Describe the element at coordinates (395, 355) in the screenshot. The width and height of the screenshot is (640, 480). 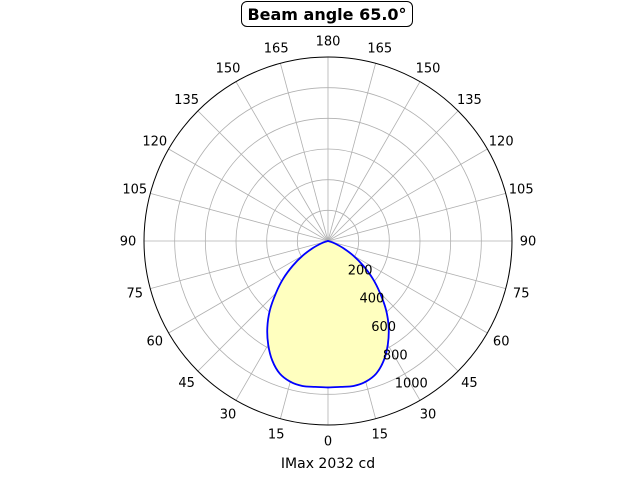
I see `radial-tick-label: 800` at that location.